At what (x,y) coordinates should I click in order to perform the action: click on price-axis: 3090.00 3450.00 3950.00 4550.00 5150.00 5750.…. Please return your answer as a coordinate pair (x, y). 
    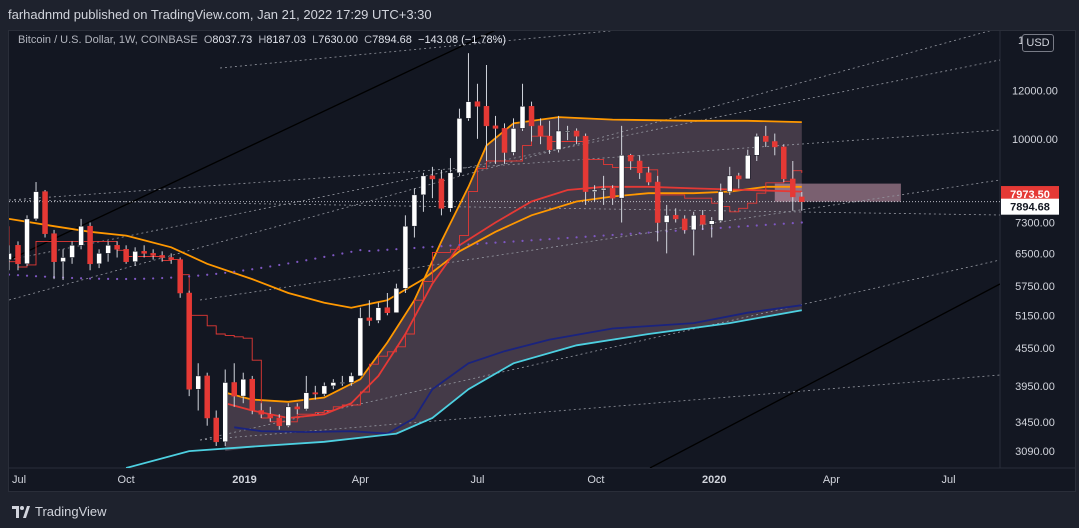
    Looking at the image, I should click on (1035, 246).